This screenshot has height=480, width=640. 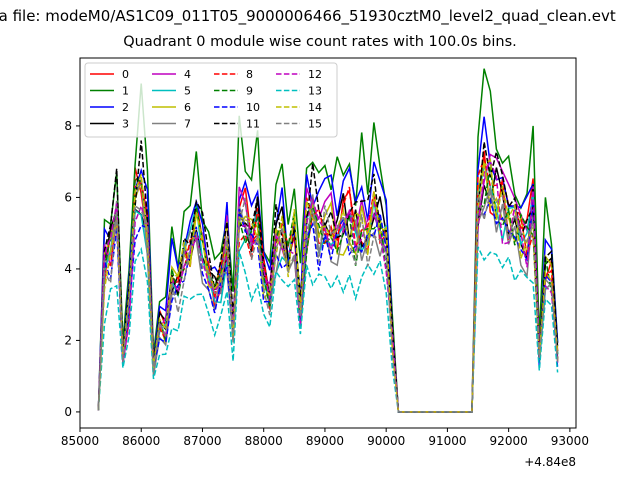 What do you see at coordinates (187, 124) in the screenshot?
I see `legend-label-7: 7` at bounding box center [187, 124].